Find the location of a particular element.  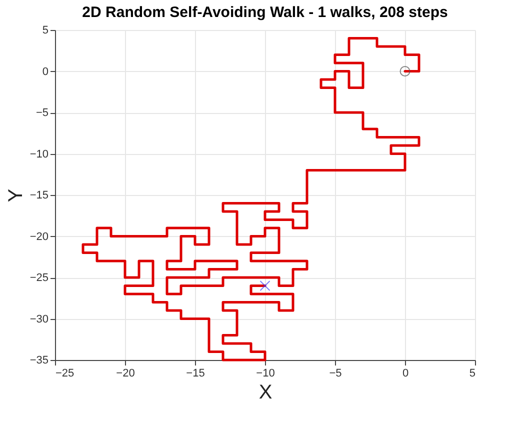

y-tick-label: −20 is located at coordinates (39, 236).